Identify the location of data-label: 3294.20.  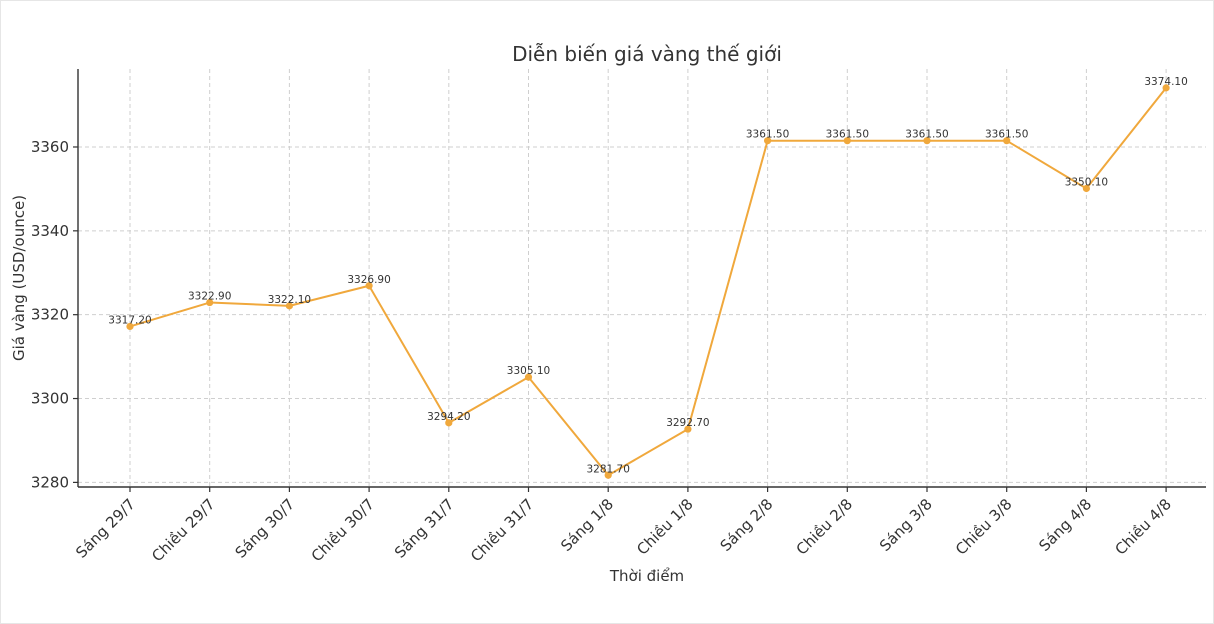
(448, 417).